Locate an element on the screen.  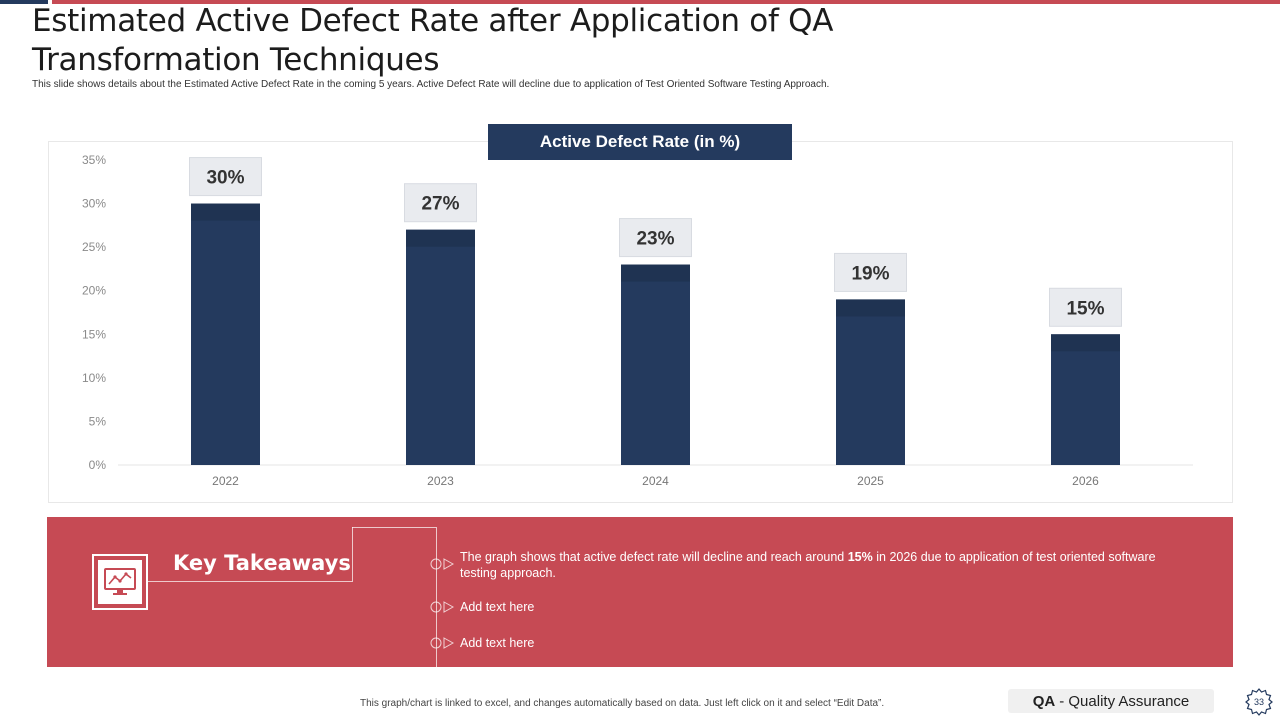
data-label: 30% is located at coordinates (225, 178).